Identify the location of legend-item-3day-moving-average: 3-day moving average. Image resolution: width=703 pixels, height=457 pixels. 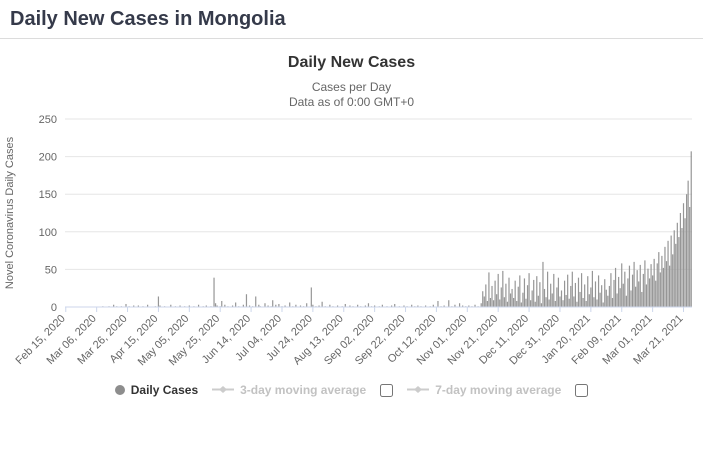
(289, 390).